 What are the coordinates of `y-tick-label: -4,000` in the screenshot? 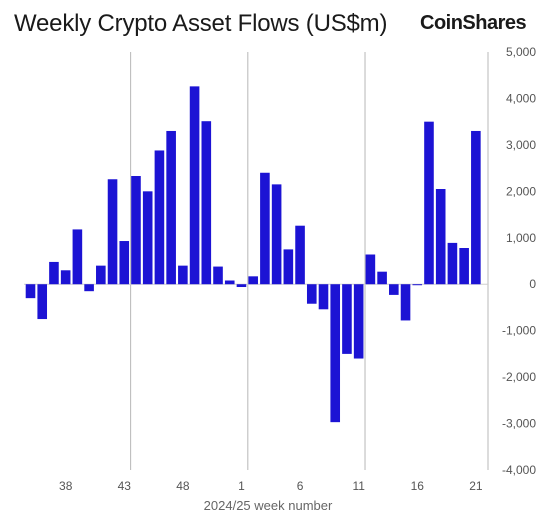 It's located at (519, 470).